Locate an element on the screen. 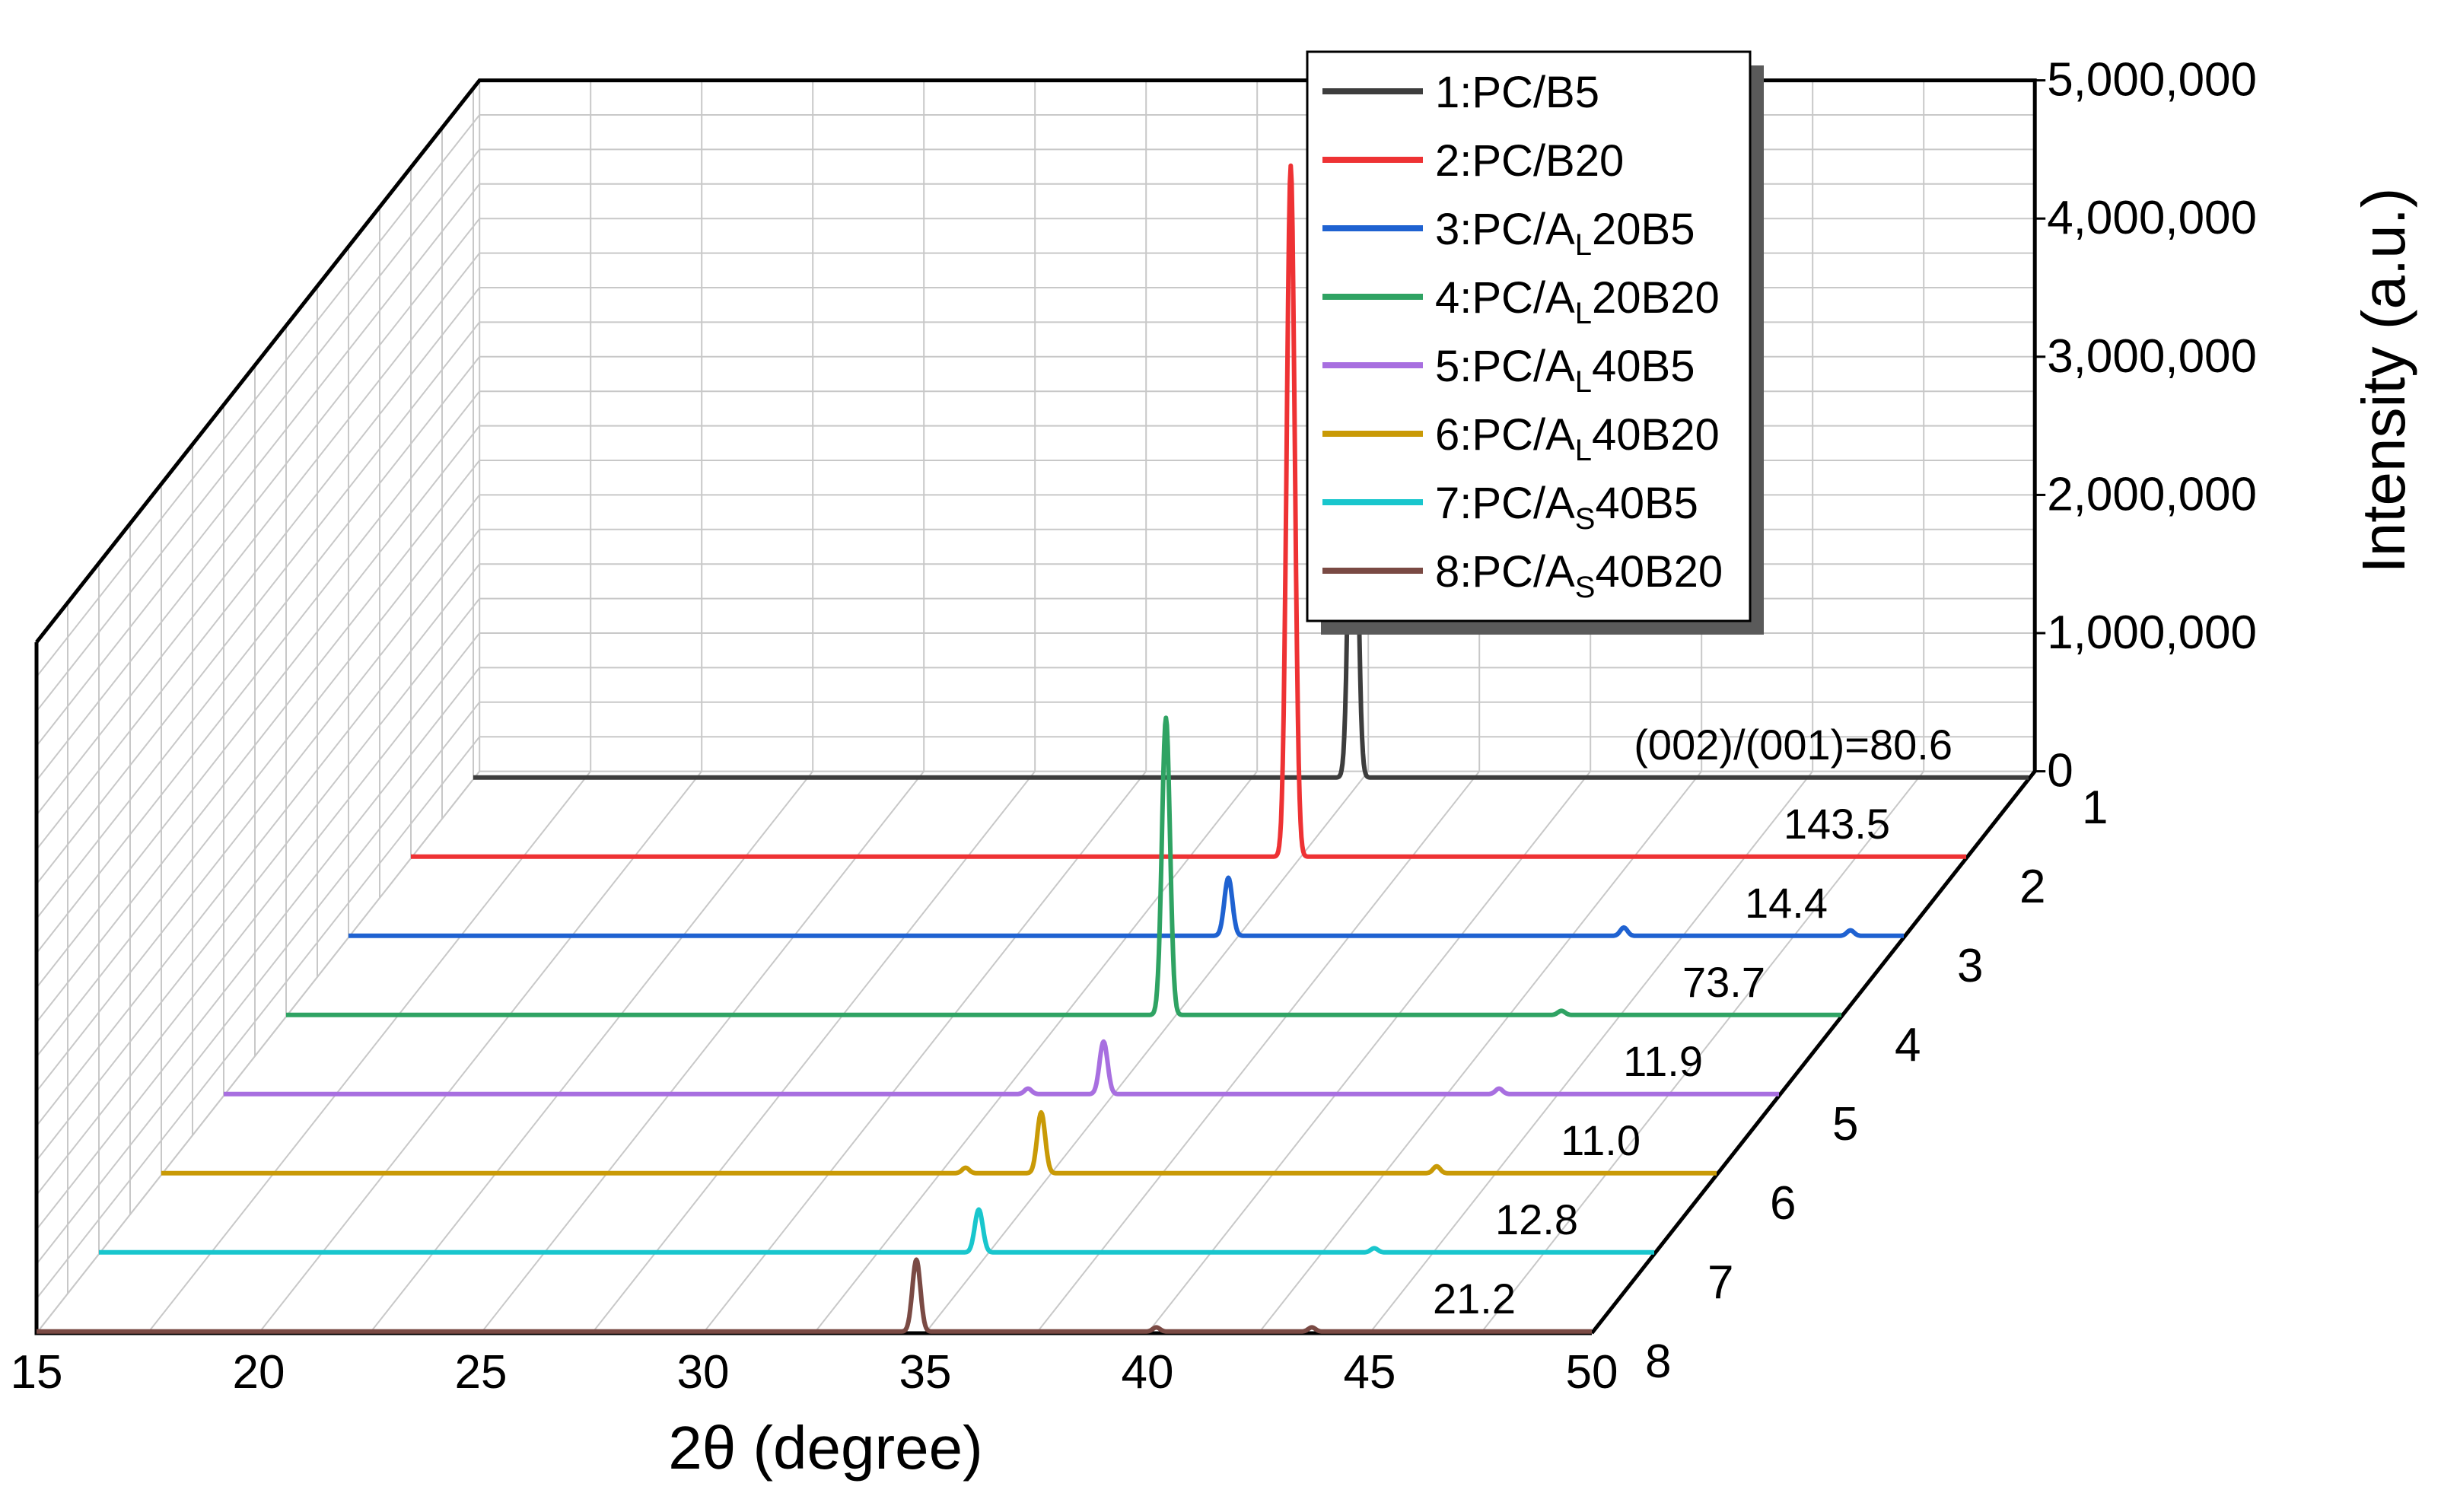  legend-box is located at coordinates (1529, 336).